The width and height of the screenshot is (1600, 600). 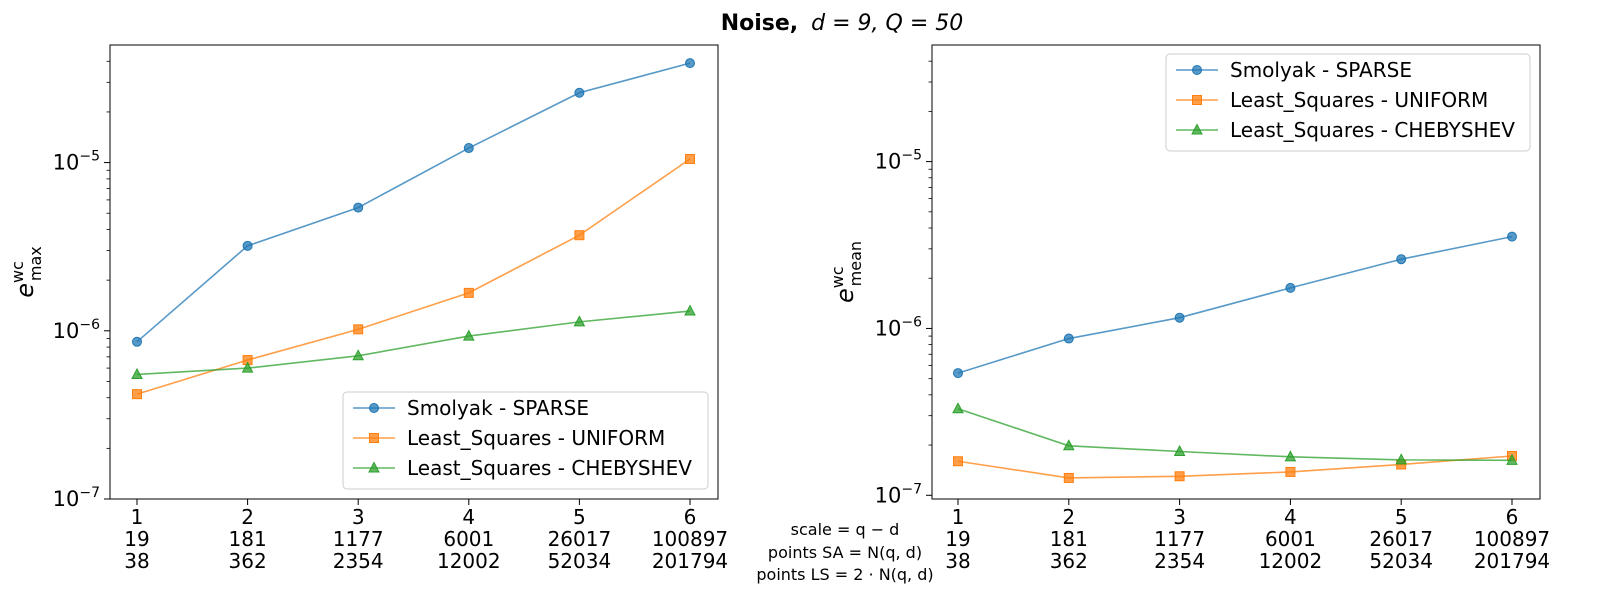 I want to click on y-tick-label: 10⁻⁵, so click(x=898, y=161).